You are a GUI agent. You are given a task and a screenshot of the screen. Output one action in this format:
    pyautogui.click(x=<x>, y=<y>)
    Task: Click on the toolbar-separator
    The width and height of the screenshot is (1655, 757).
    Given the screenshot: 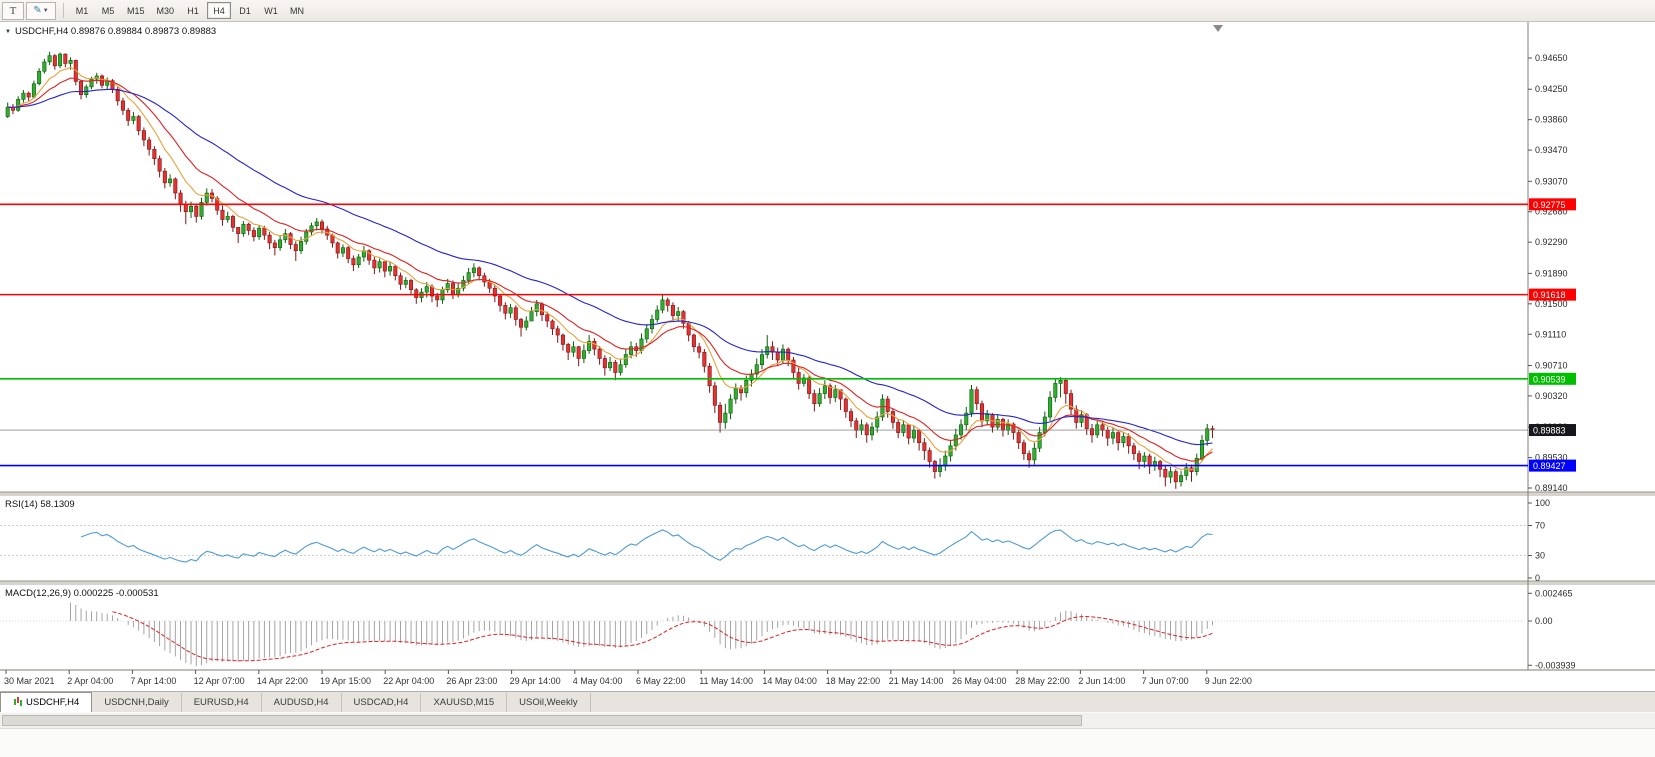 What is the action you would take?
    pyautogui.click(x=63, y=10)
    